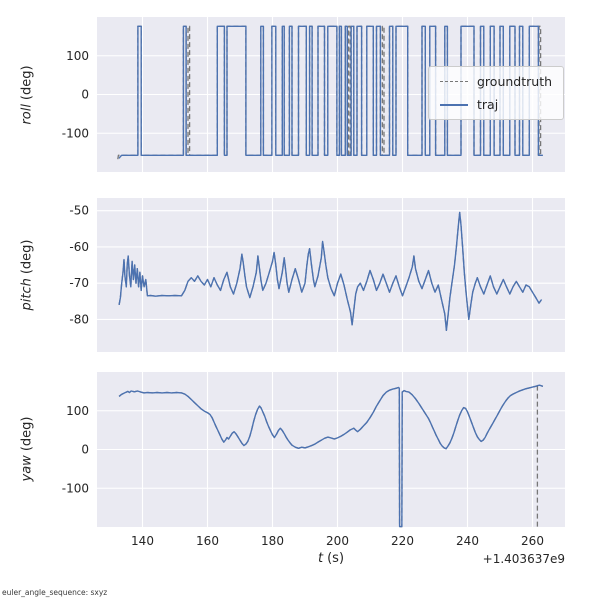 The height and width of the screenshot is (600, 600). Describe the element at coordinates (27, 114) in the screenshot. I see `roll-label-var: roll` at that location.